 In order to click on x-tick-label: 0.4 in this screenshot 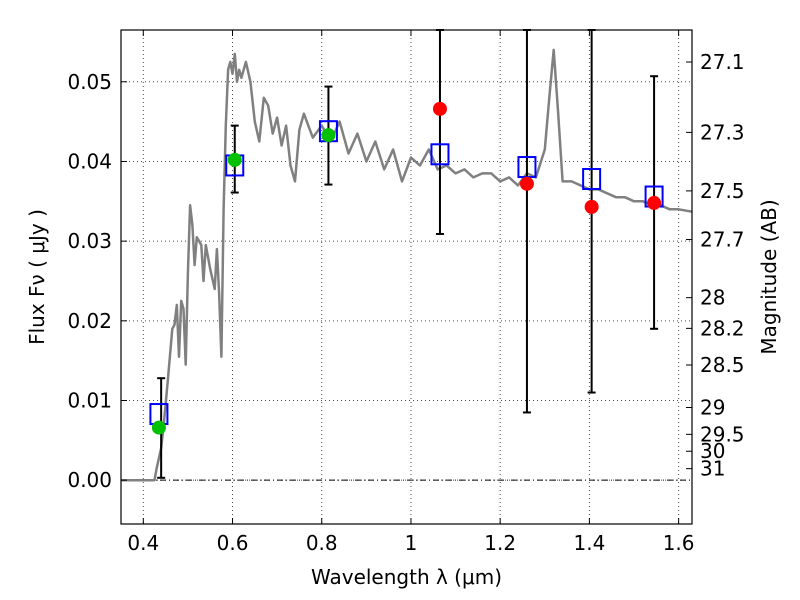, I will do `click(143, 543)`.